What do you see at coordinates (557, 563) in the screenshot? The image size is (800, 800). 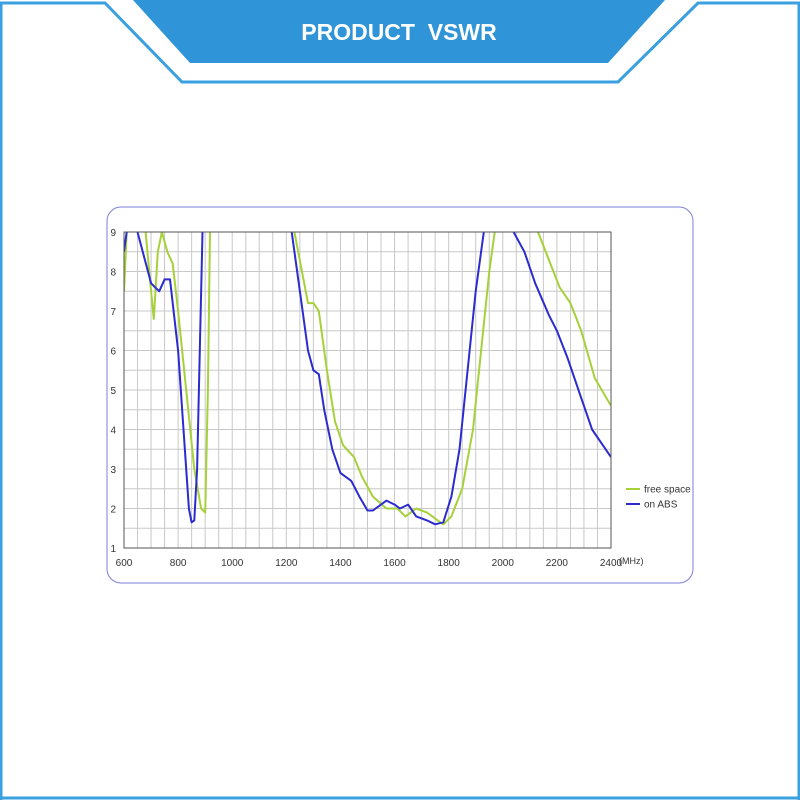 I see `x-tick-label: 2200` at bounding box center [557, 563].